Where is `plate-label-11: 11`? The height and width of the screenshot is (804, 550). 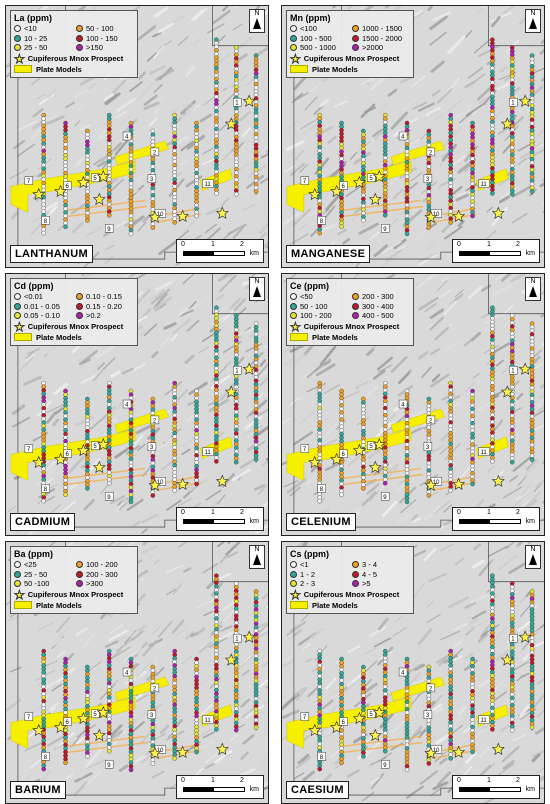
plate-label-11: 11 is located at coordinates (207, 452).